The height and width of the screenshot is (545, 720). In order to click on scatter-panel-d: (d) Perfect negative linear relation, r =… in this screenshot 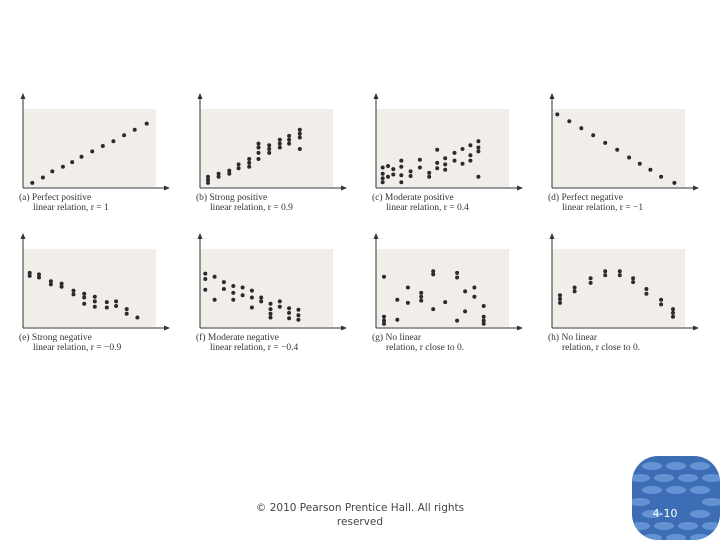, I will do `click(623, 153)`.